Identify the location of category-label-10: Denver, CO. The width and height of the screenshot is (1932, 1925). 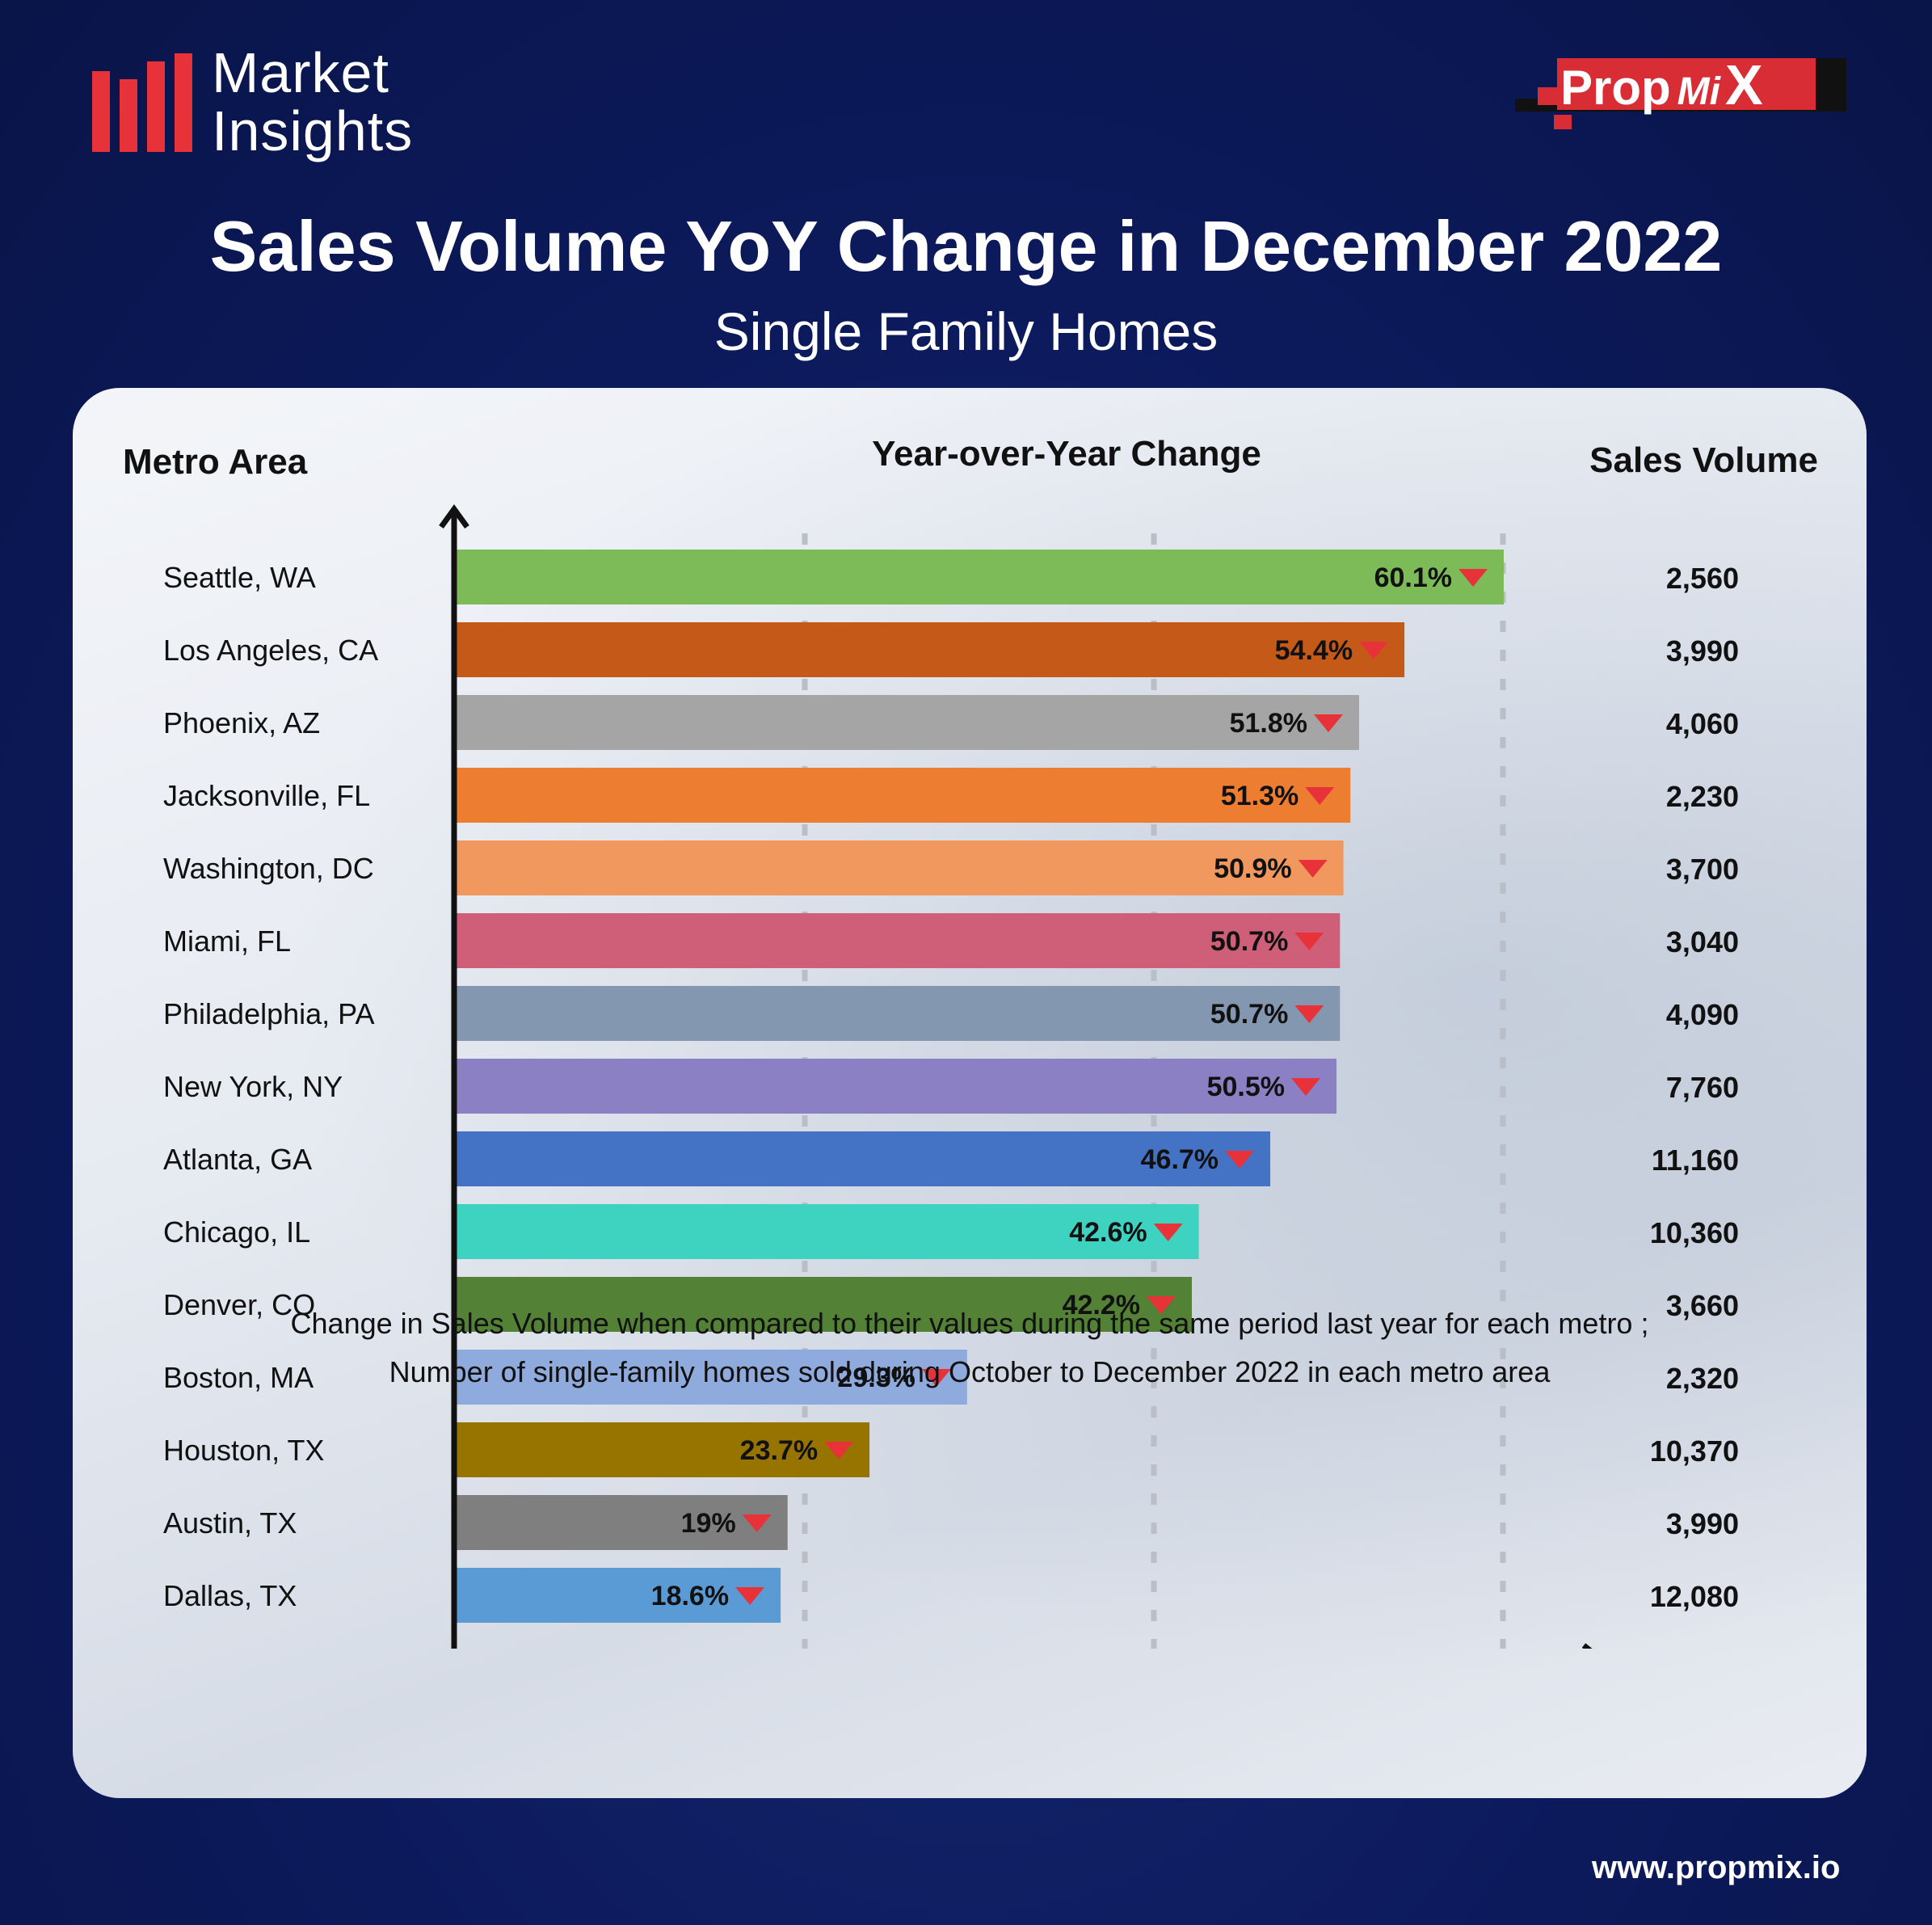
(239, 1305).